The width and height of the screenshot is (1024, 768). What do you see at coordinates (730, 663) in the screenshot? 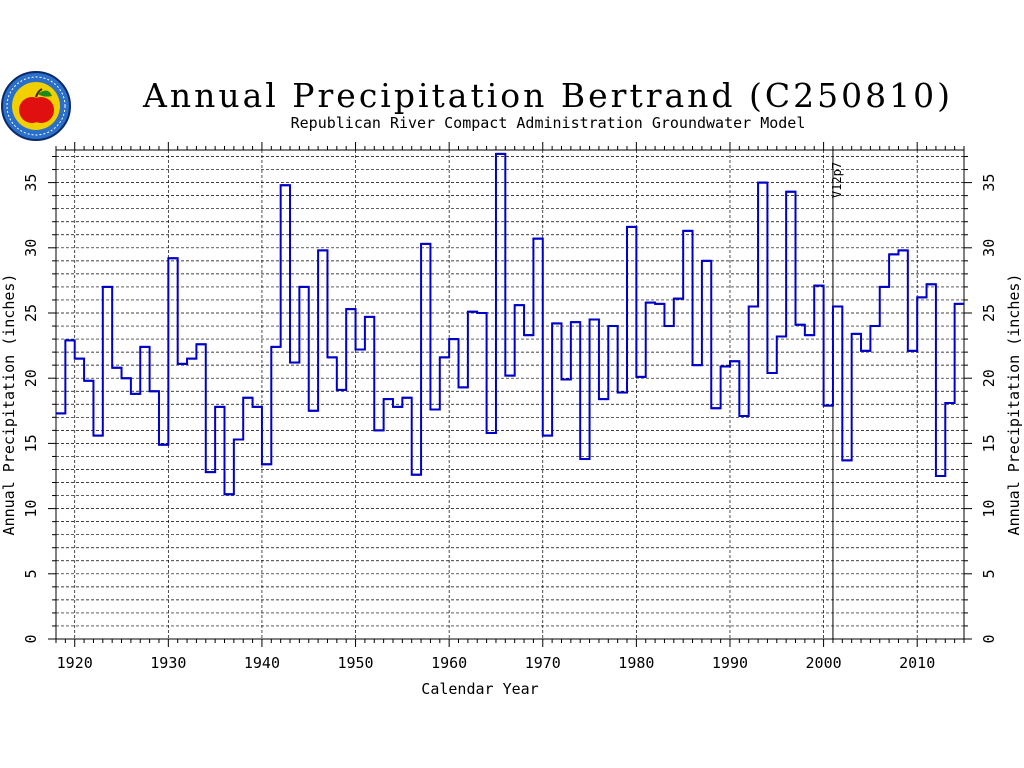
I see `x-tick-label: 1990` at bounding box center [730, 663].